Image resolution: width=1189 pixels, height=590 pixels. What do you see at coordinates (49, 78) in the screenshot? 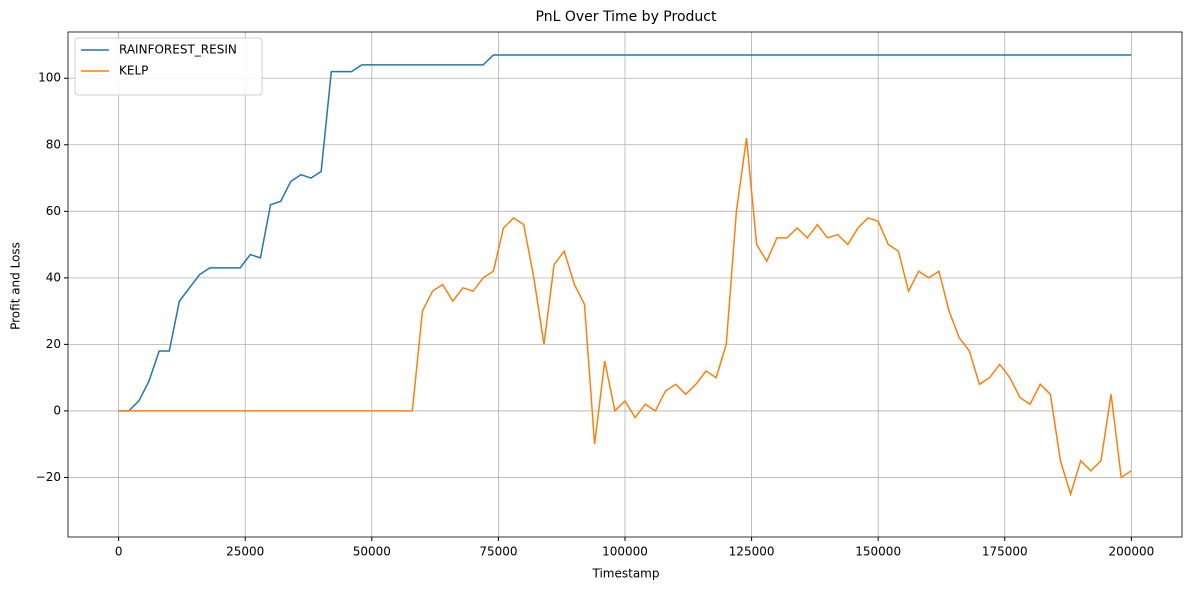
I see `y-tick-label: 100` at bounding box center [49, 78].